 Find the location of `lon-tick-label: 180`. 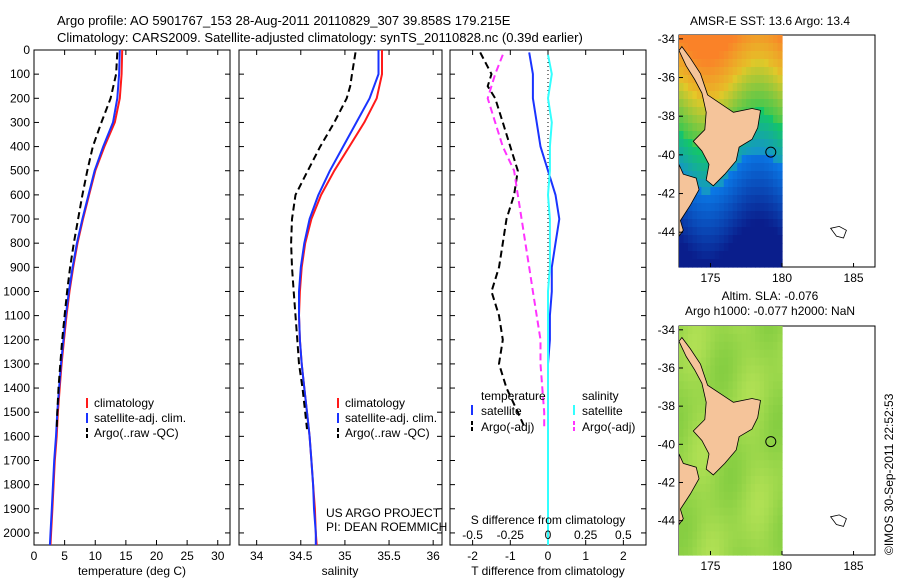

lon-tick-label: 180 is located at coordinates (782, 278).